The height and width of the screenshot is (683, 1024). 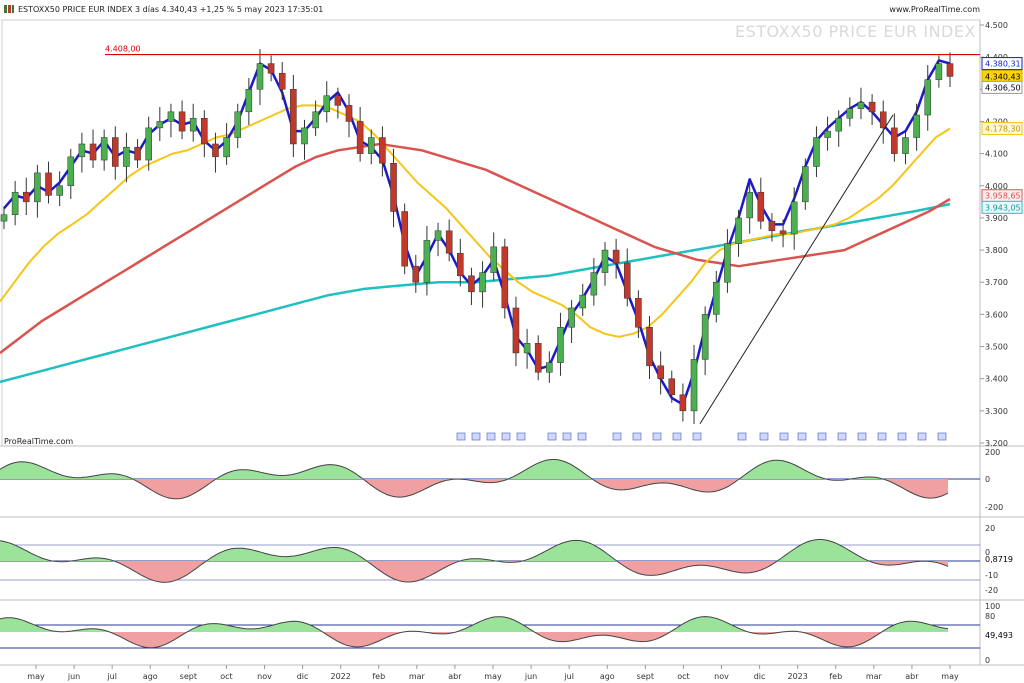 I want to click on candlestick-icon, so click(x=9, y=9).